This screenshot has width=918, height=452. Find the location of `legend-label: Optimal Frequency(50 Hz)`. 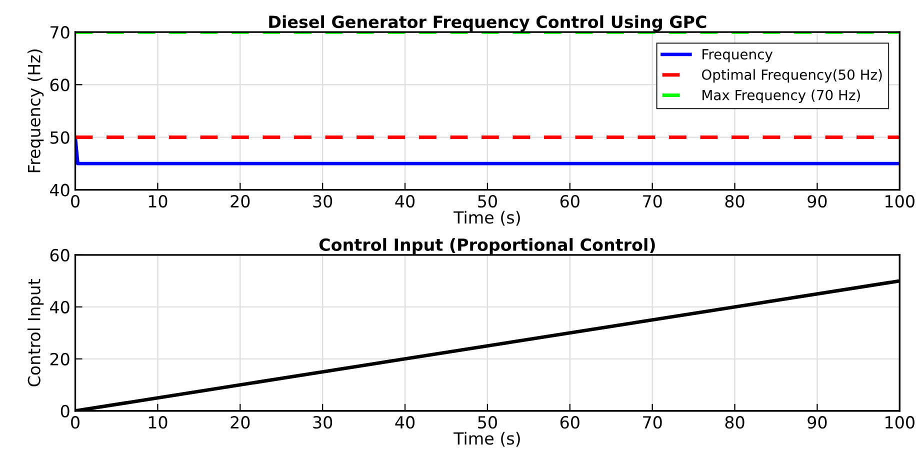

legend-label: Optimal Frequency(50 Hz) is located at coordinates (792, 76).